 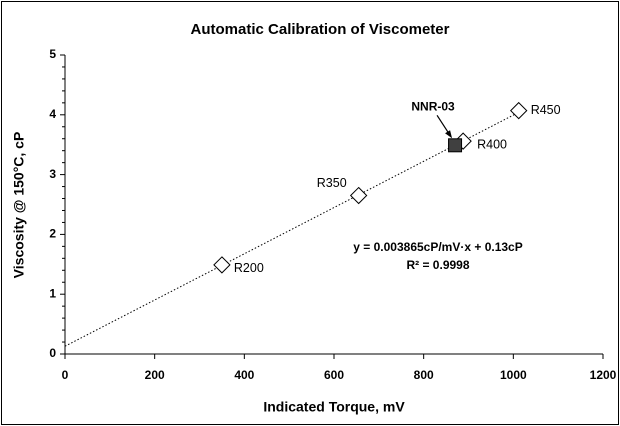 What do you see at coordinates (437, 265) in the screenshot?
I see `r-squared: R² = 0.9998` at bounding box center [437, 265].